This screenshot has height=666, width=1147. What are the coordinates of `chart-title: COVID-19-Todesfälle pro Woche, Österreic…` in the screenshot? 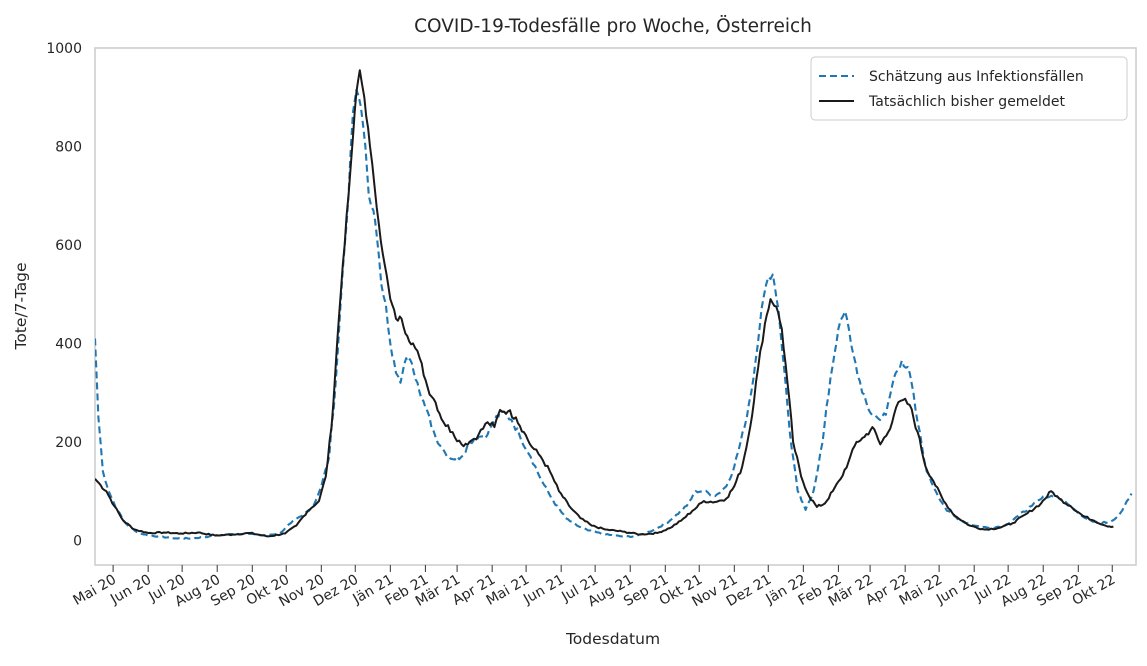 It's located at (613, 26).